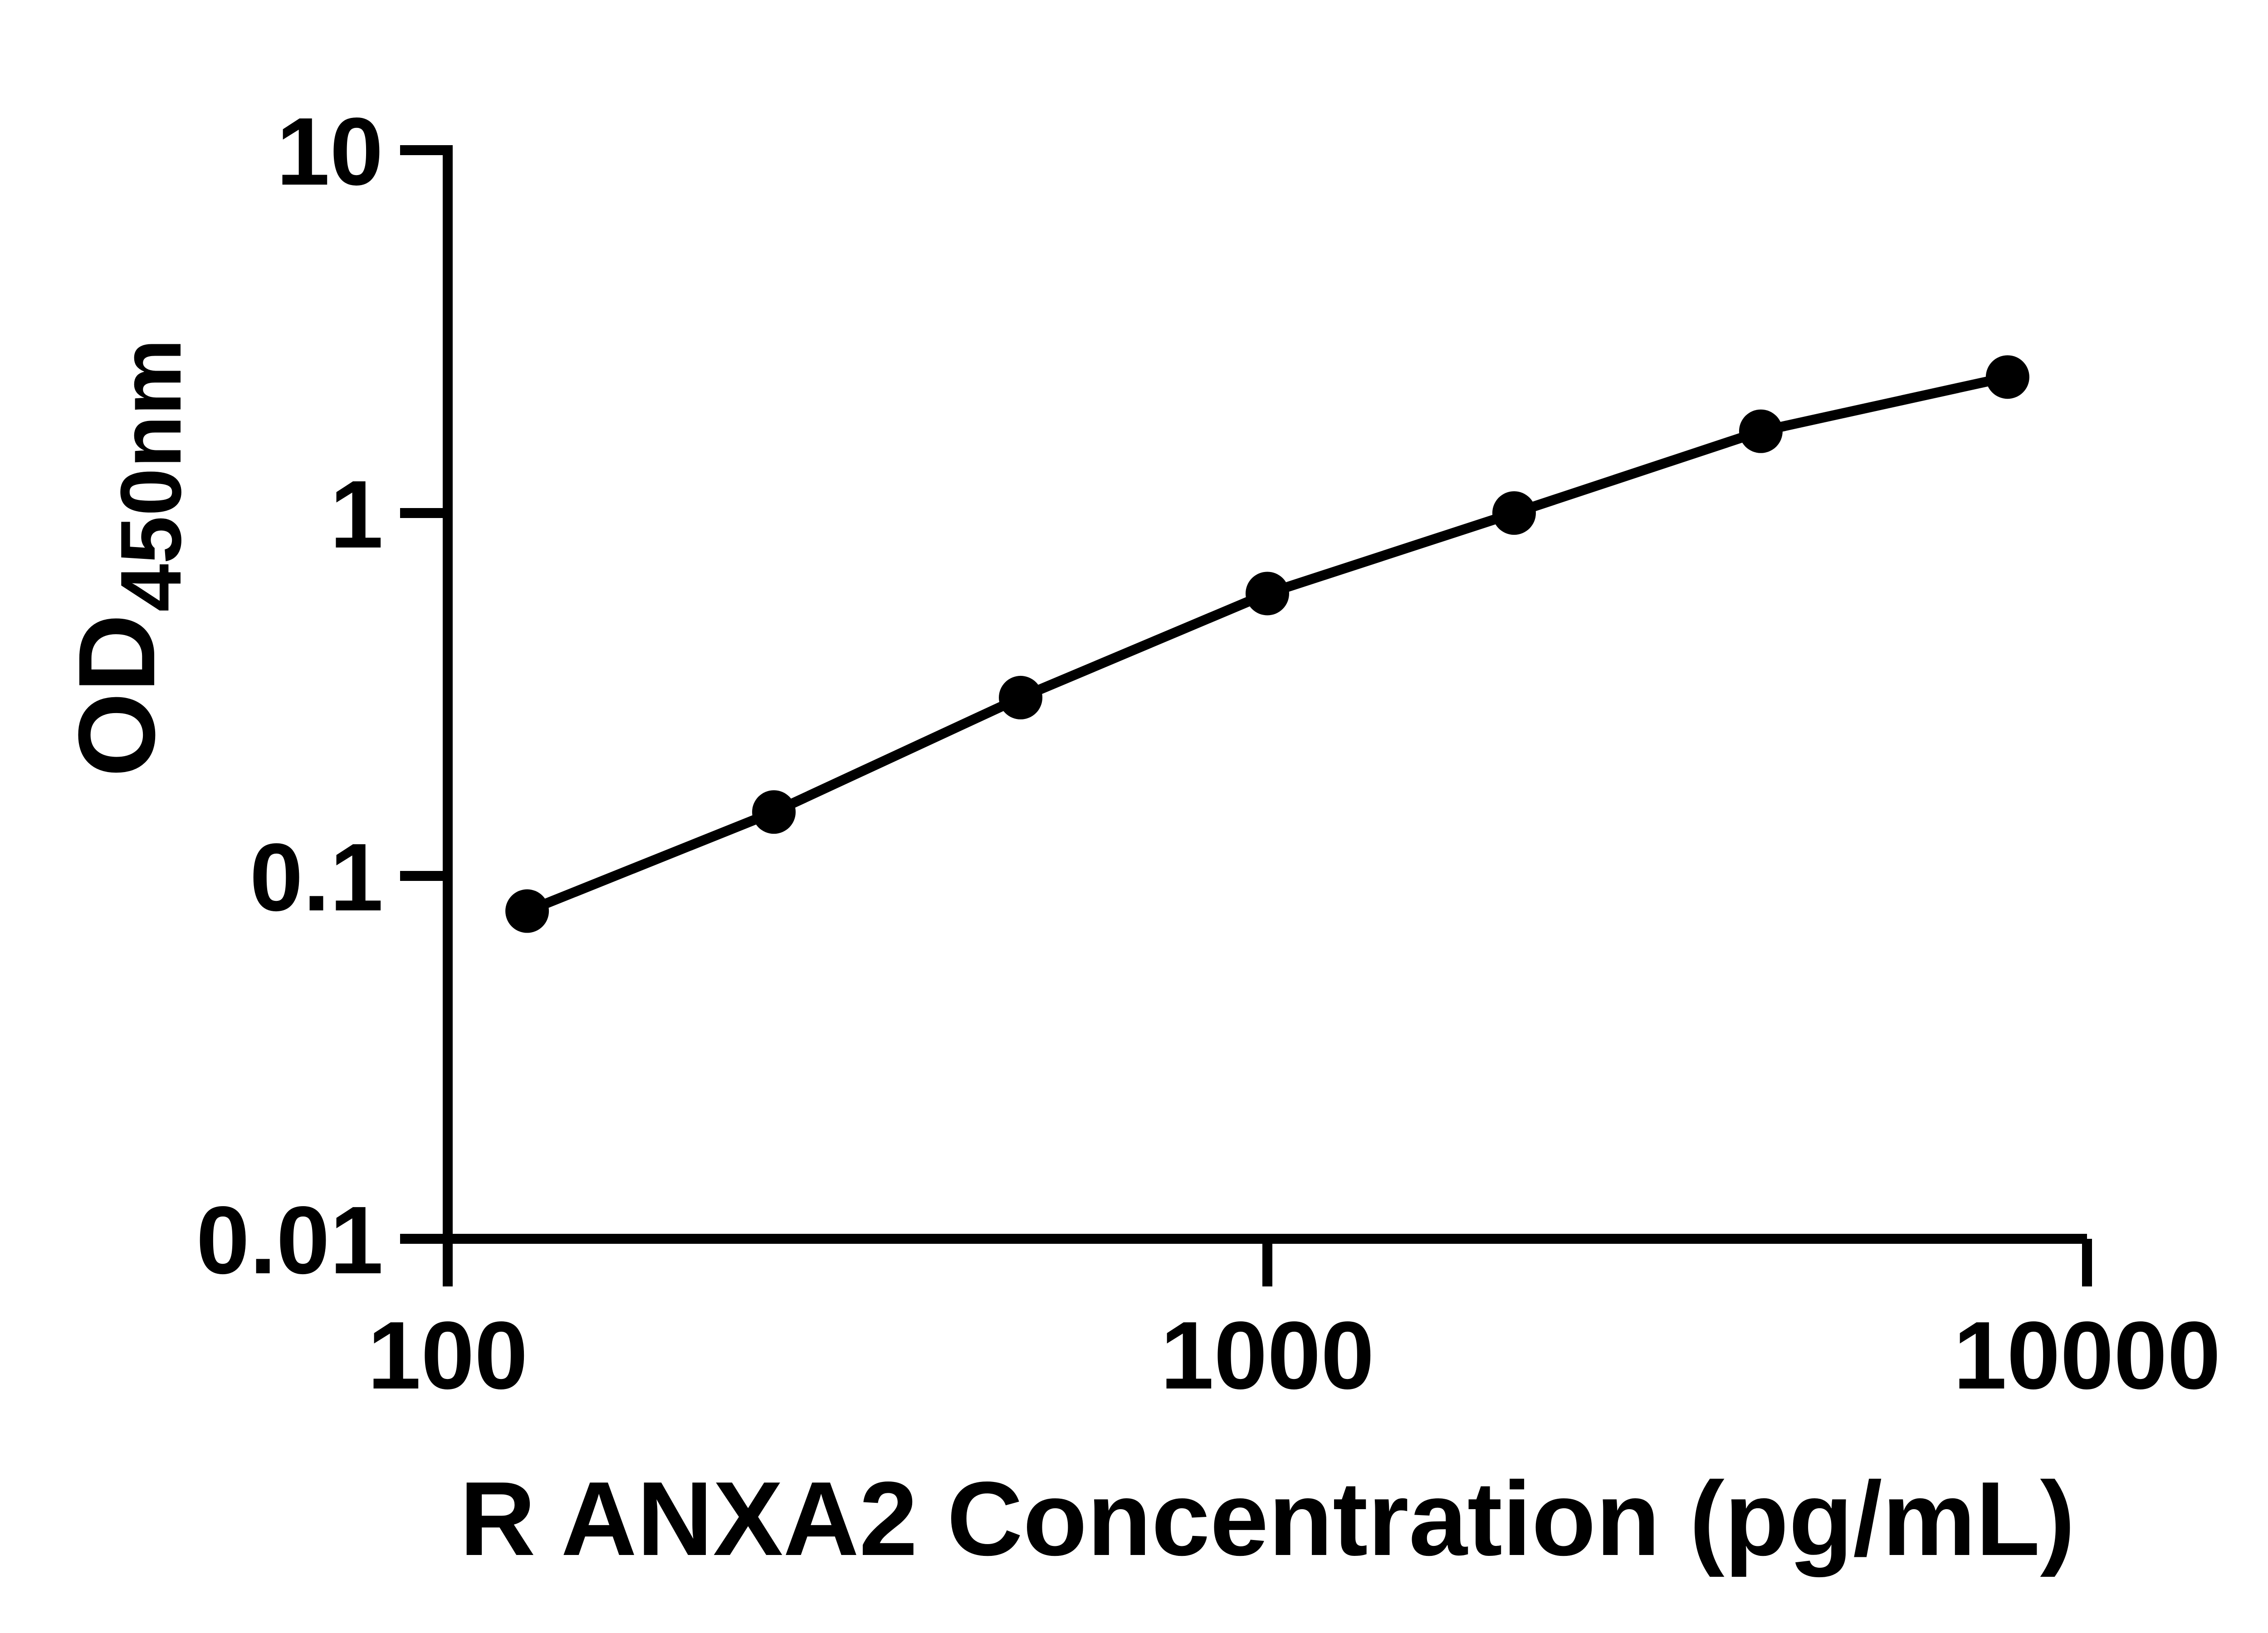 The height and width of the screenshot is (1633, 2268). Describe the element at coordinates (1267, 1355) in the screenshot. I see `x-tick-label: 1000` at that location.